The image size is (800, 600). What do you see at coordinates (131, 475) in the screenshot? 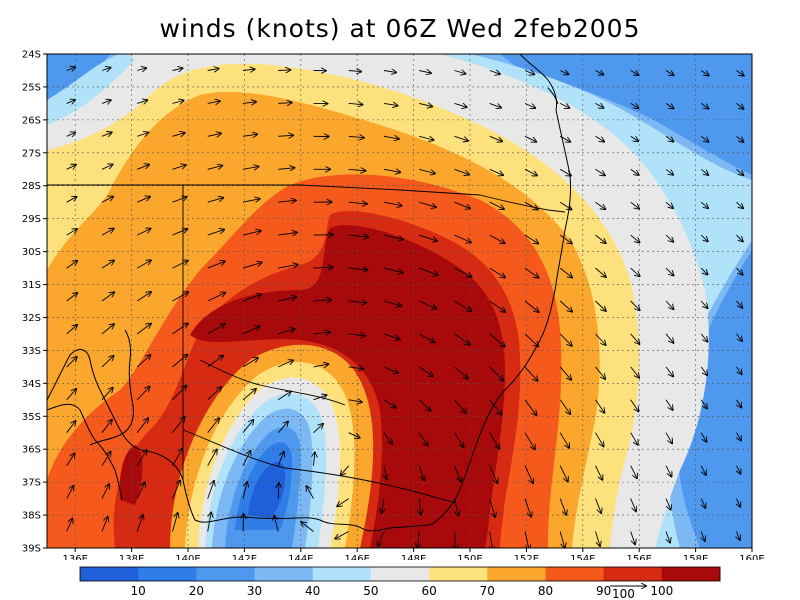
I see `contour-band-110-west` at bounding box center [131, 475].